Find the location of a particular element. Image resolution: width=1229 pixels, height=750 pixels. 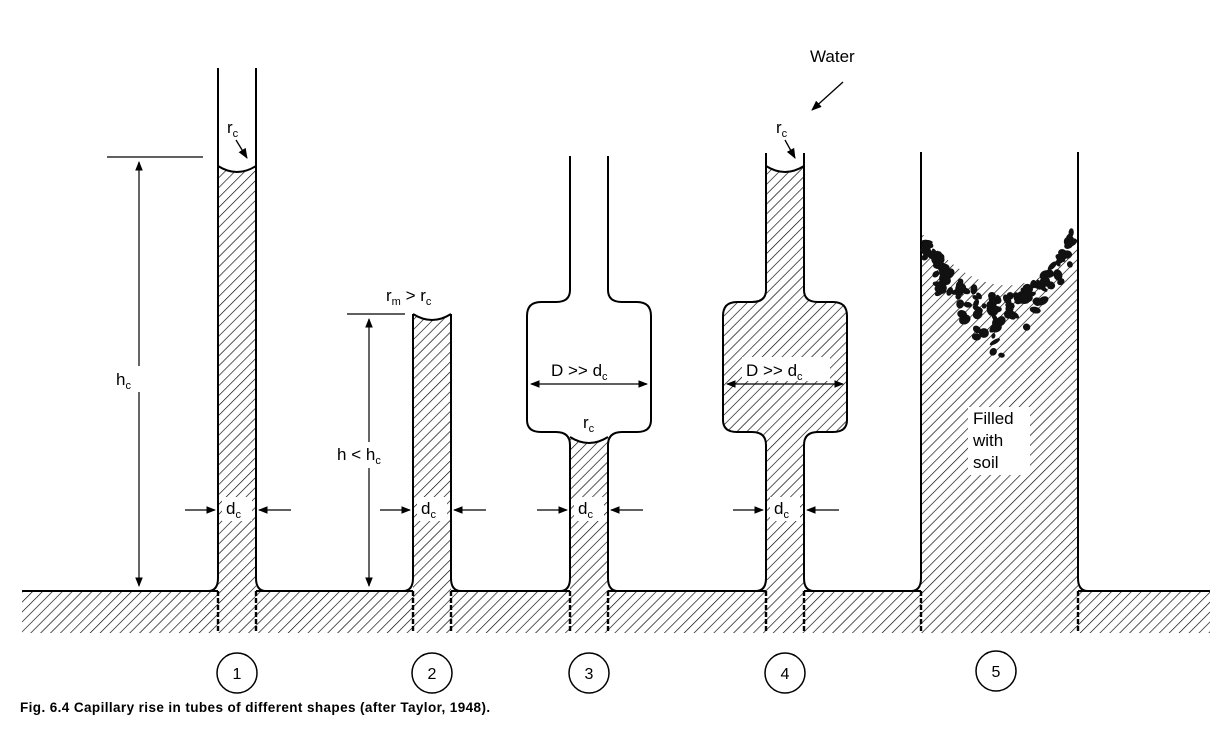

soil-label: Filled with soil is located at coordinates (999, 441).